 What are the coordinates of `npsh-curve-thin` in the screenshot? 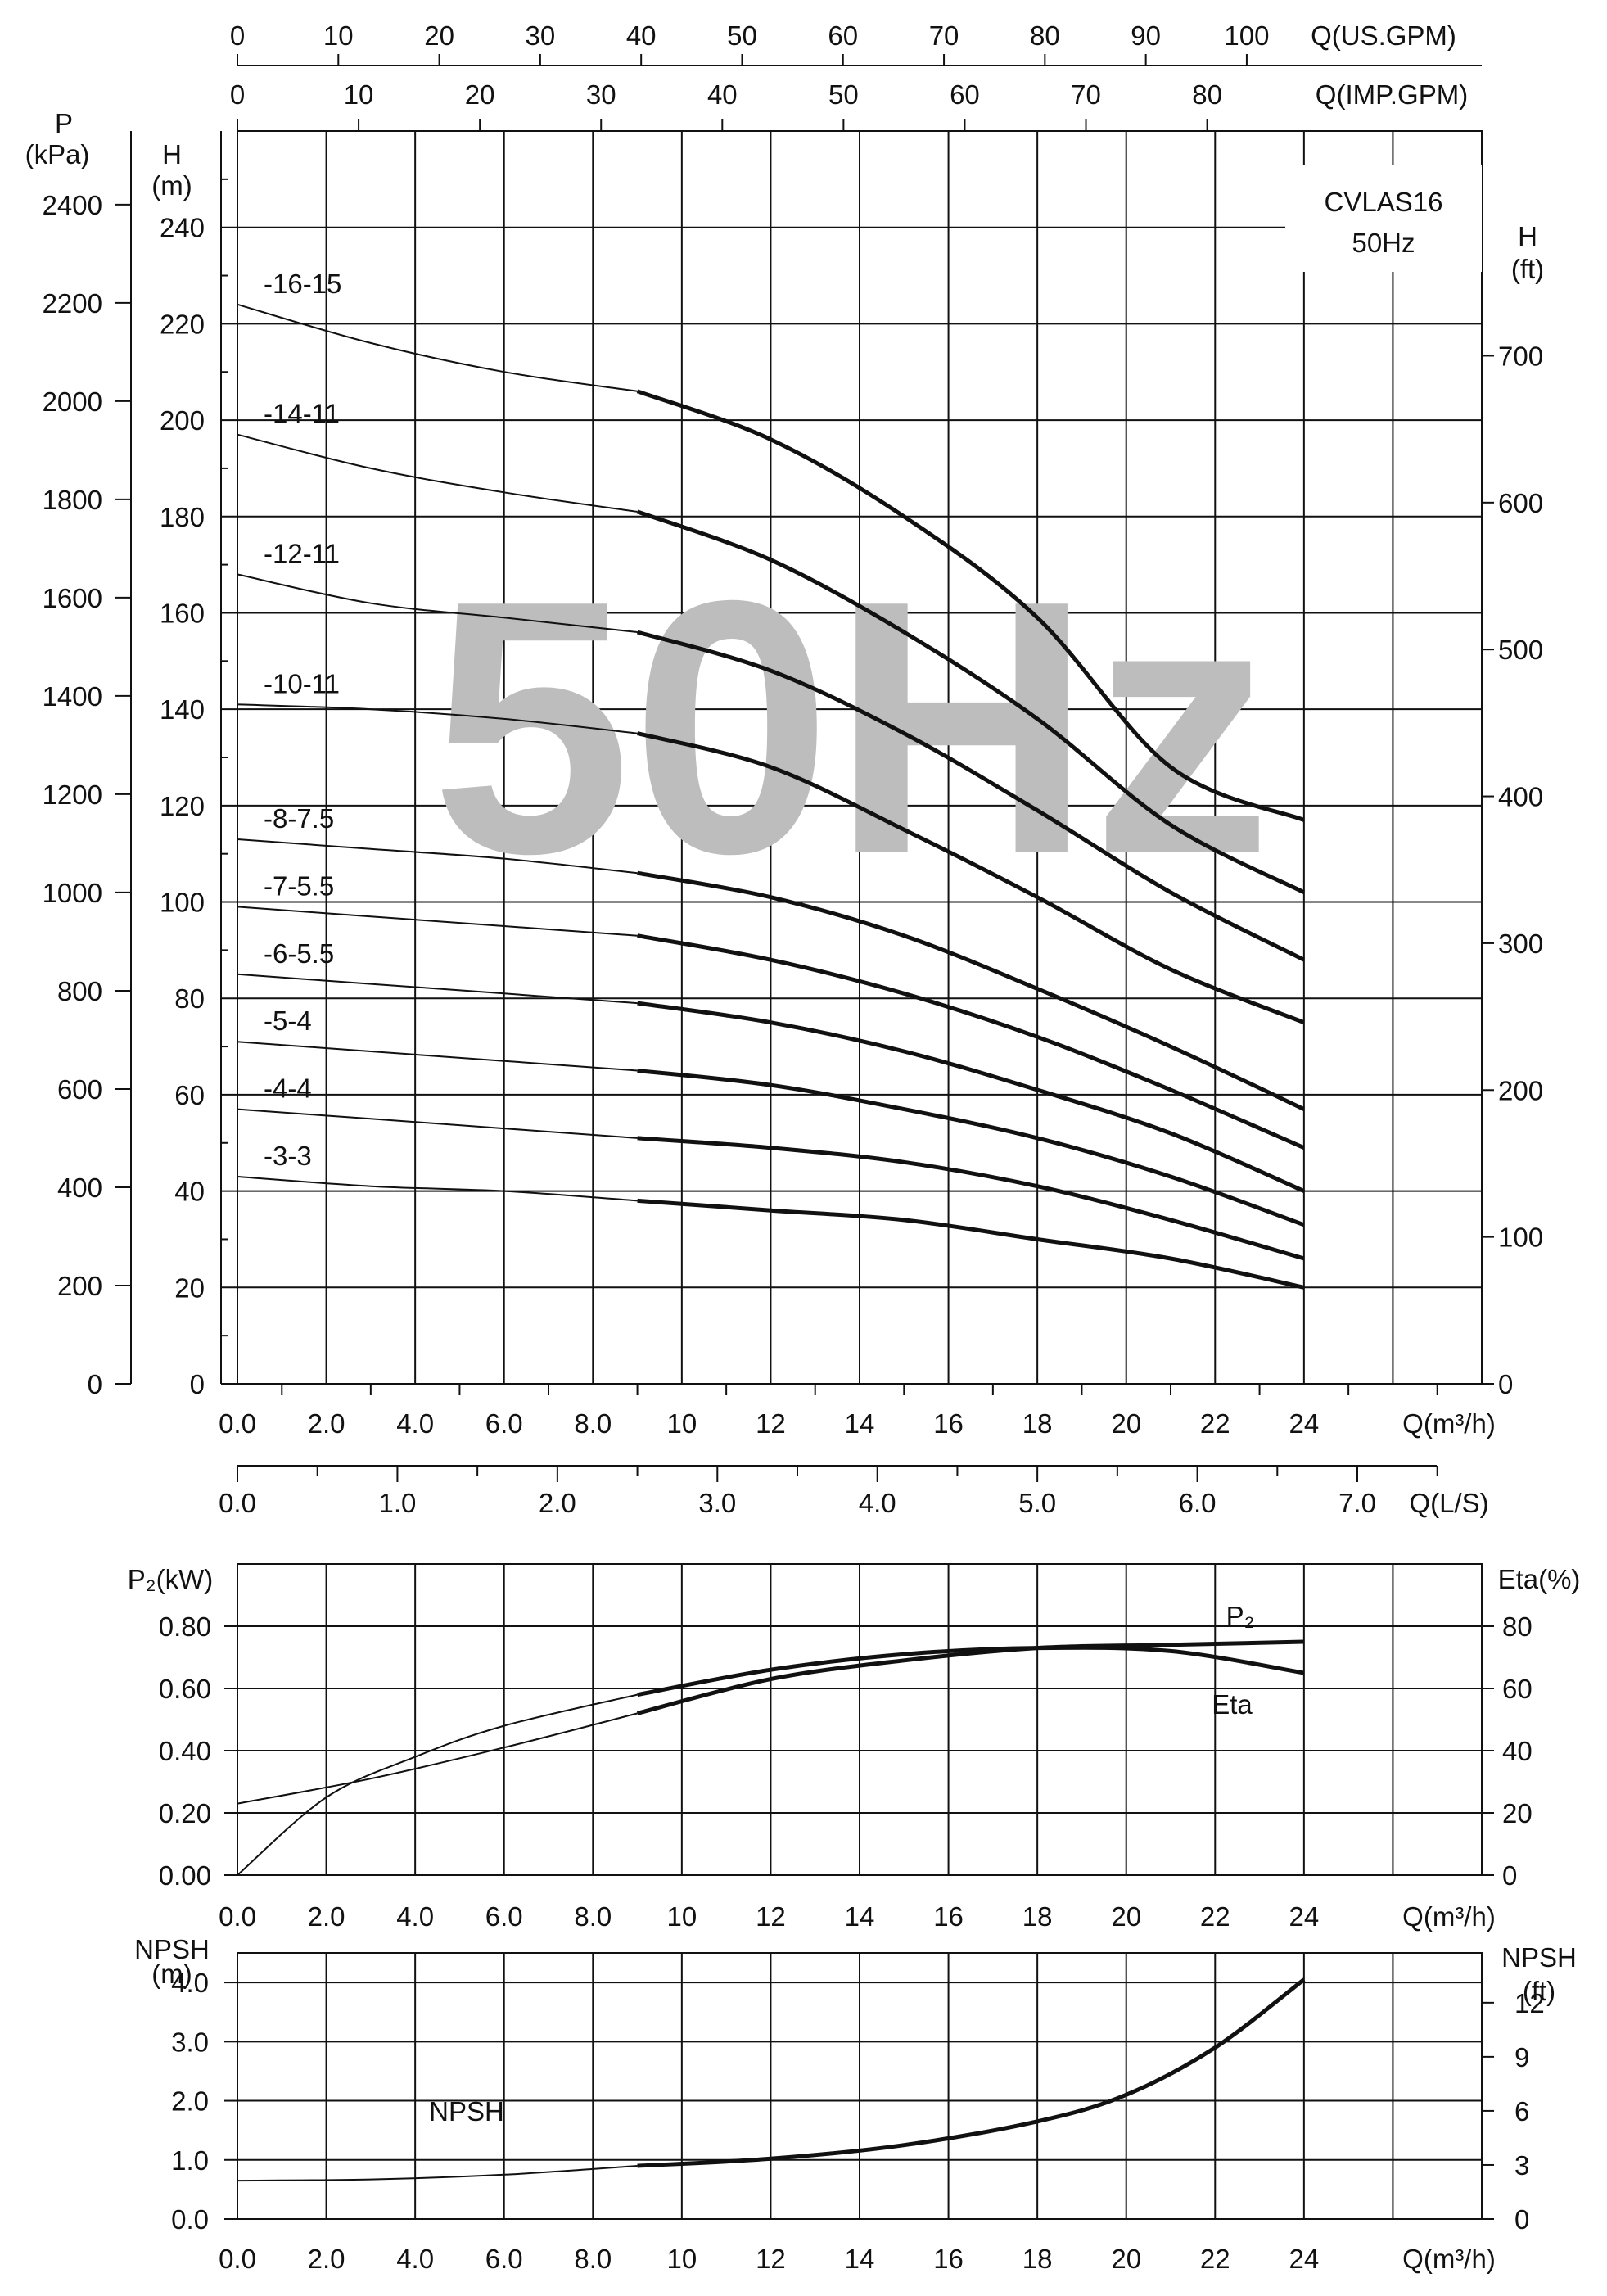 It's located at (437, 2174).